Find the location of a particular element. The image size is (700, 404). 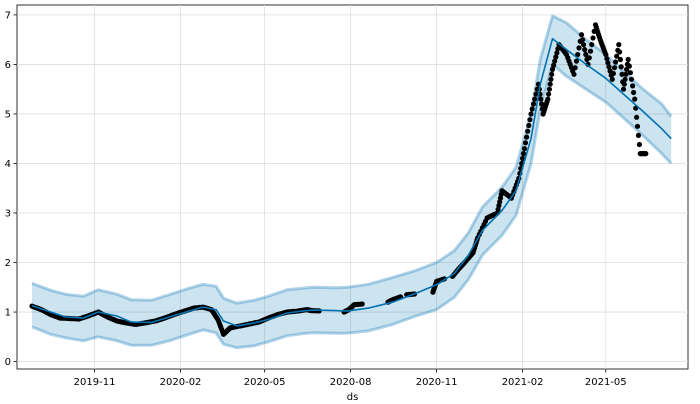

y-tick-label: 5 is located at coordinates (8, 114).